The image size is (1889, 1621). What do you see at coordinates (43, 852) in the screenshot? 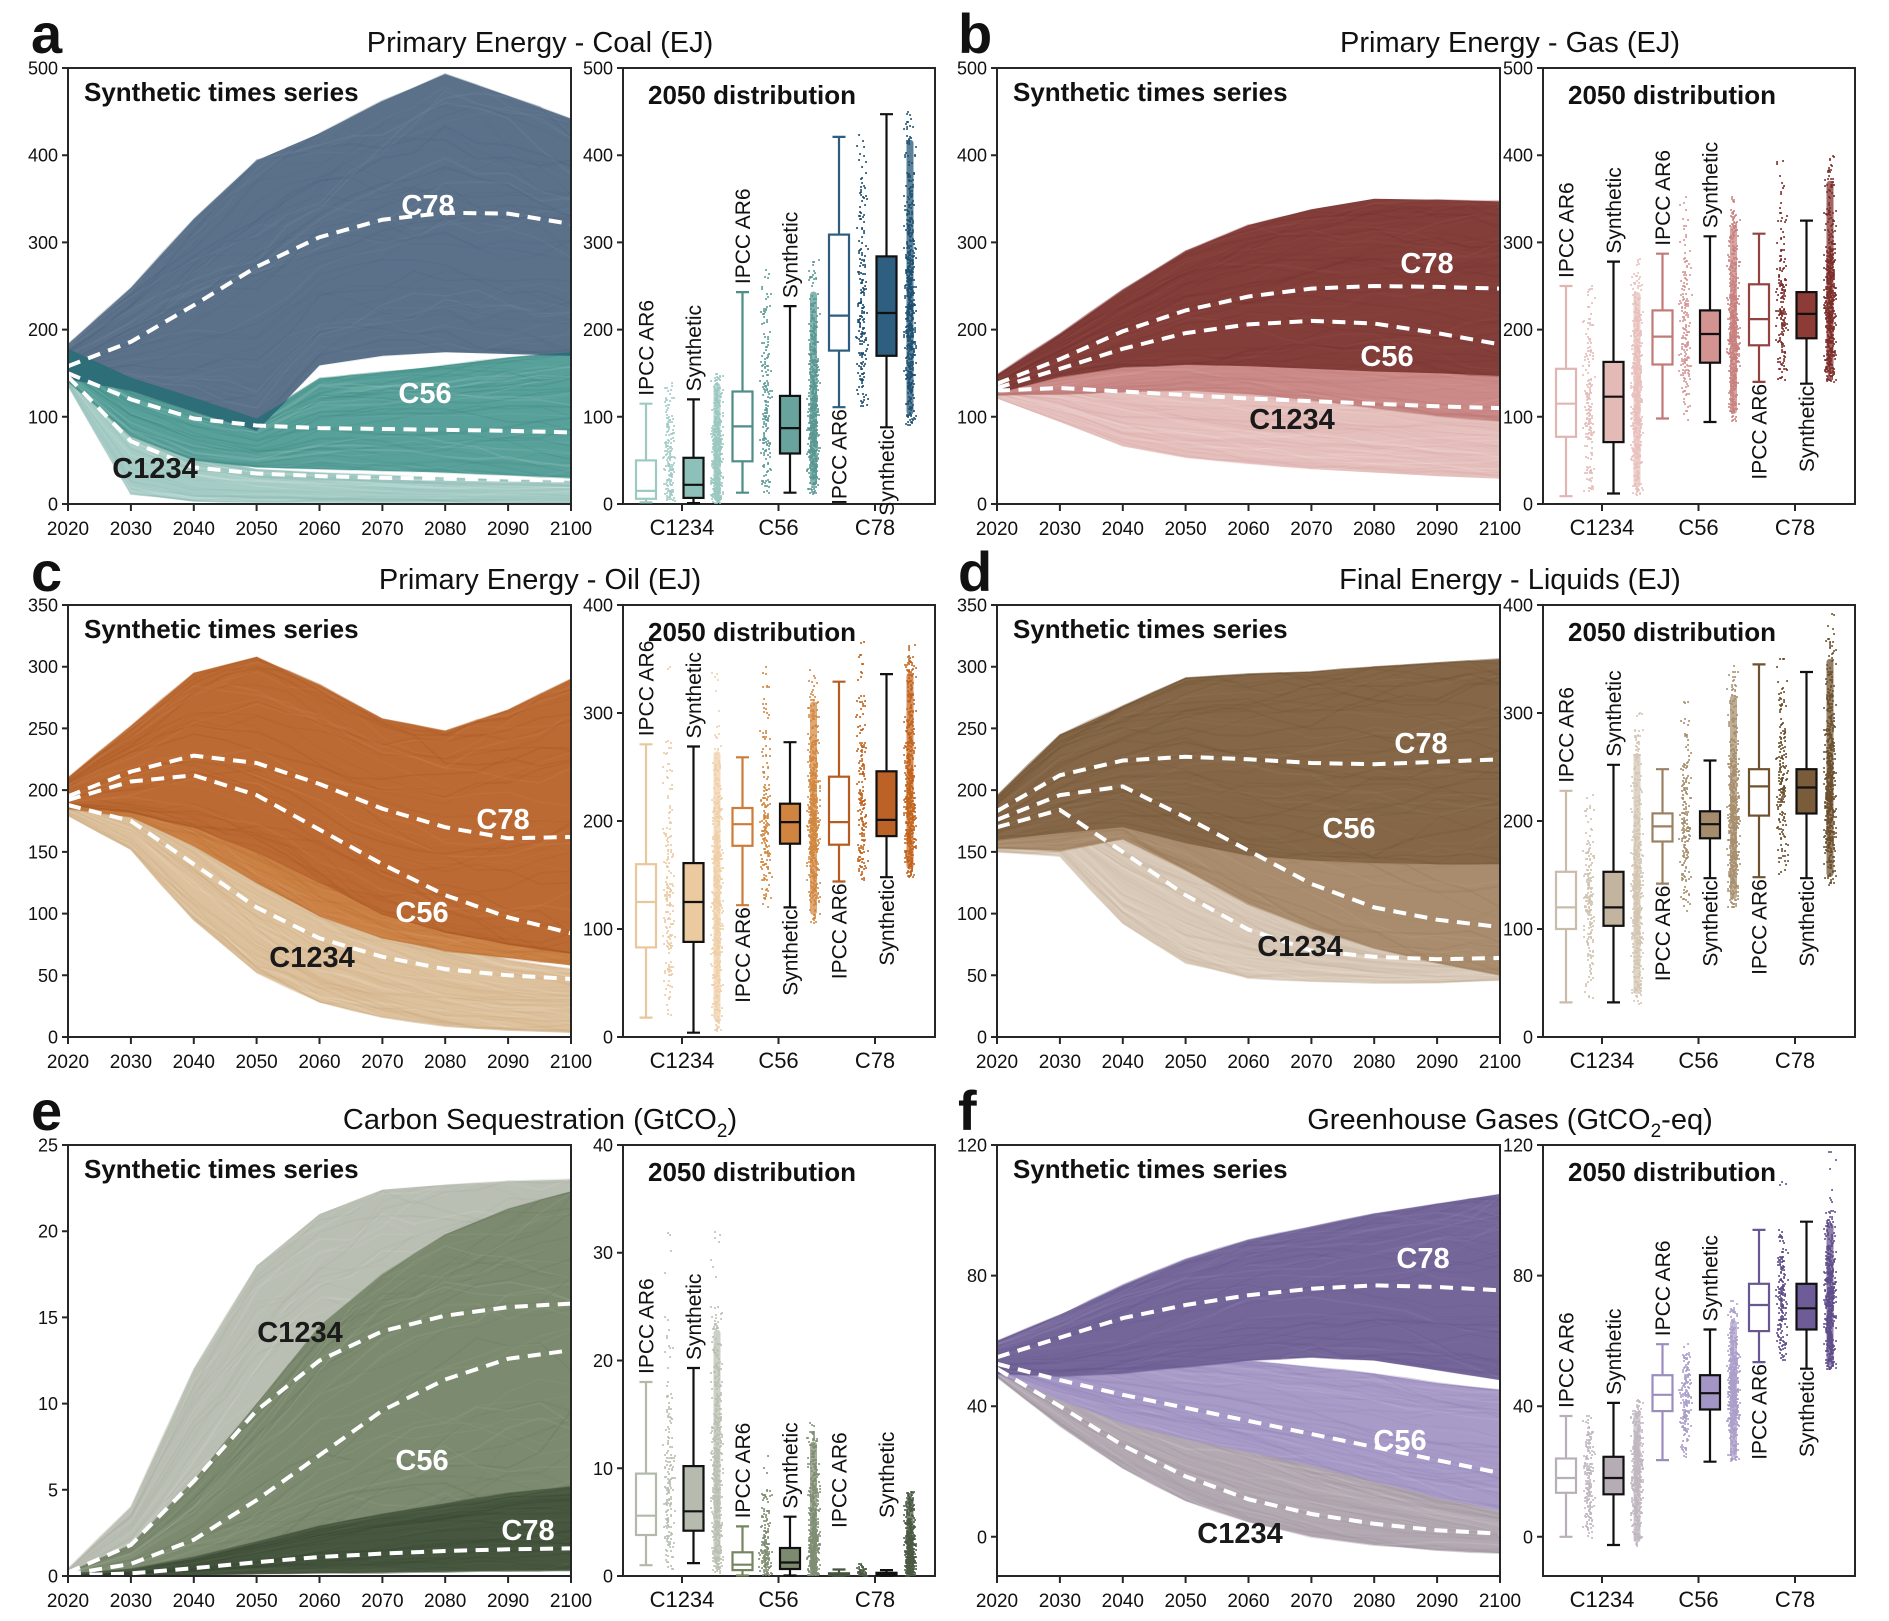
I see `svg-text: 150` at bounding box center [43, 852].